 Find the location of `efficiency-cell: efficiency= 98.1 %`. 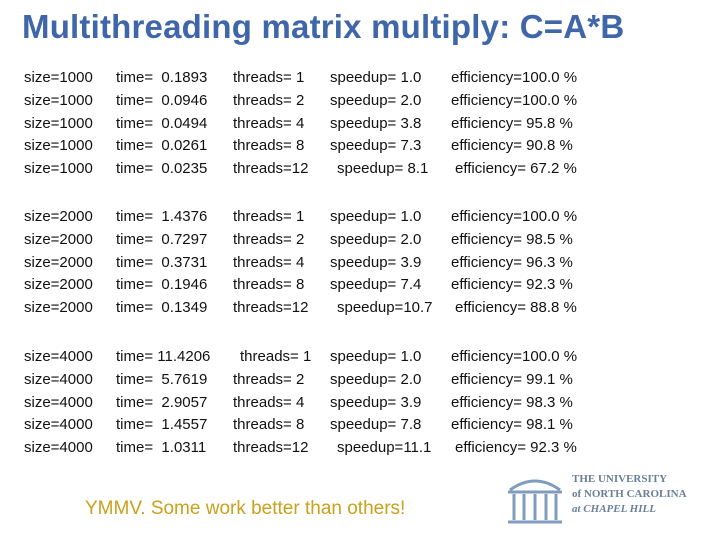

efficiency-cell: efficiency= 98.1 % is located at coordinates (512, 425).